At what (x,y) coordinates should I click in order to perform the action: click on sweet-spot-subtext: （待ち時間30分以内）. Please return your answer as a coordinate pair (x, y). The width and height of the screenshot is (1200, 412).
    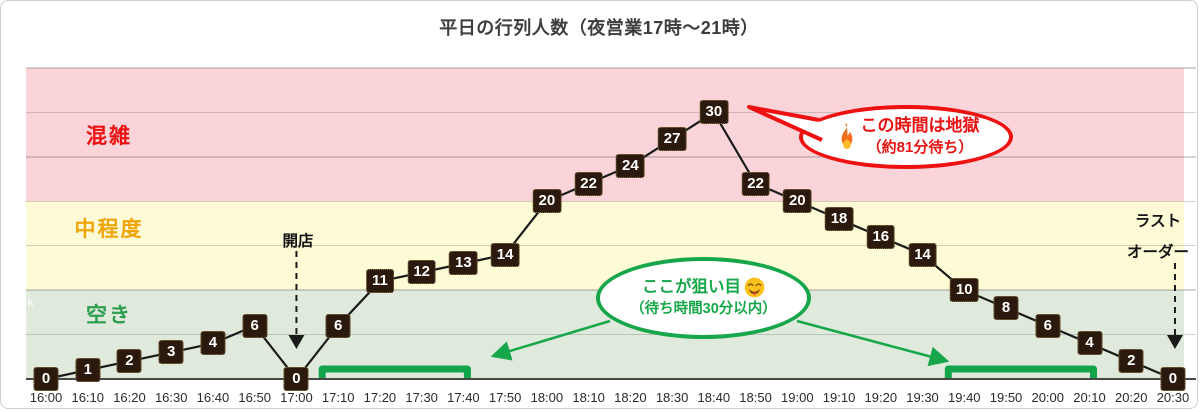
    Looking at the image, I should click on (703, 309).